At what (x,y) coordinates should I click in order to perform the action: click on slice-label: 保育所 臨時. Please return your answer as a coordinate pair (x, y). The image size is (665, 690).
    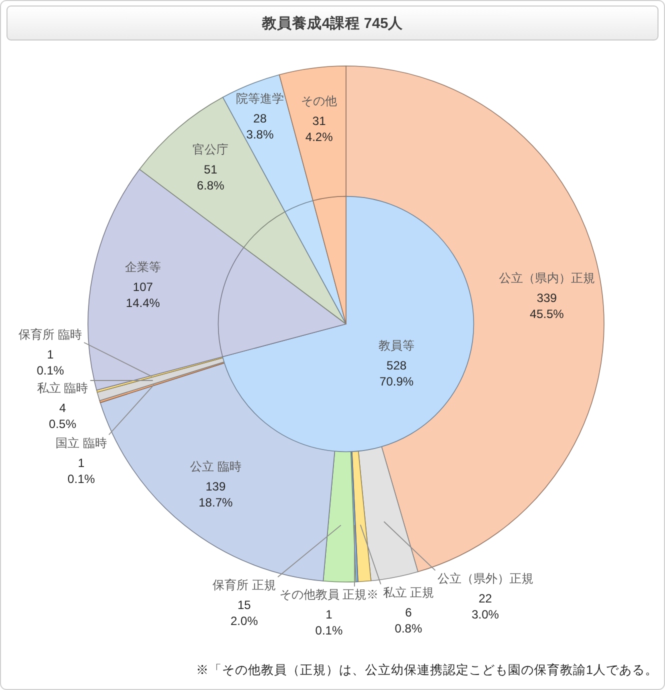
    Looking at the image, I should click on (50, 334).